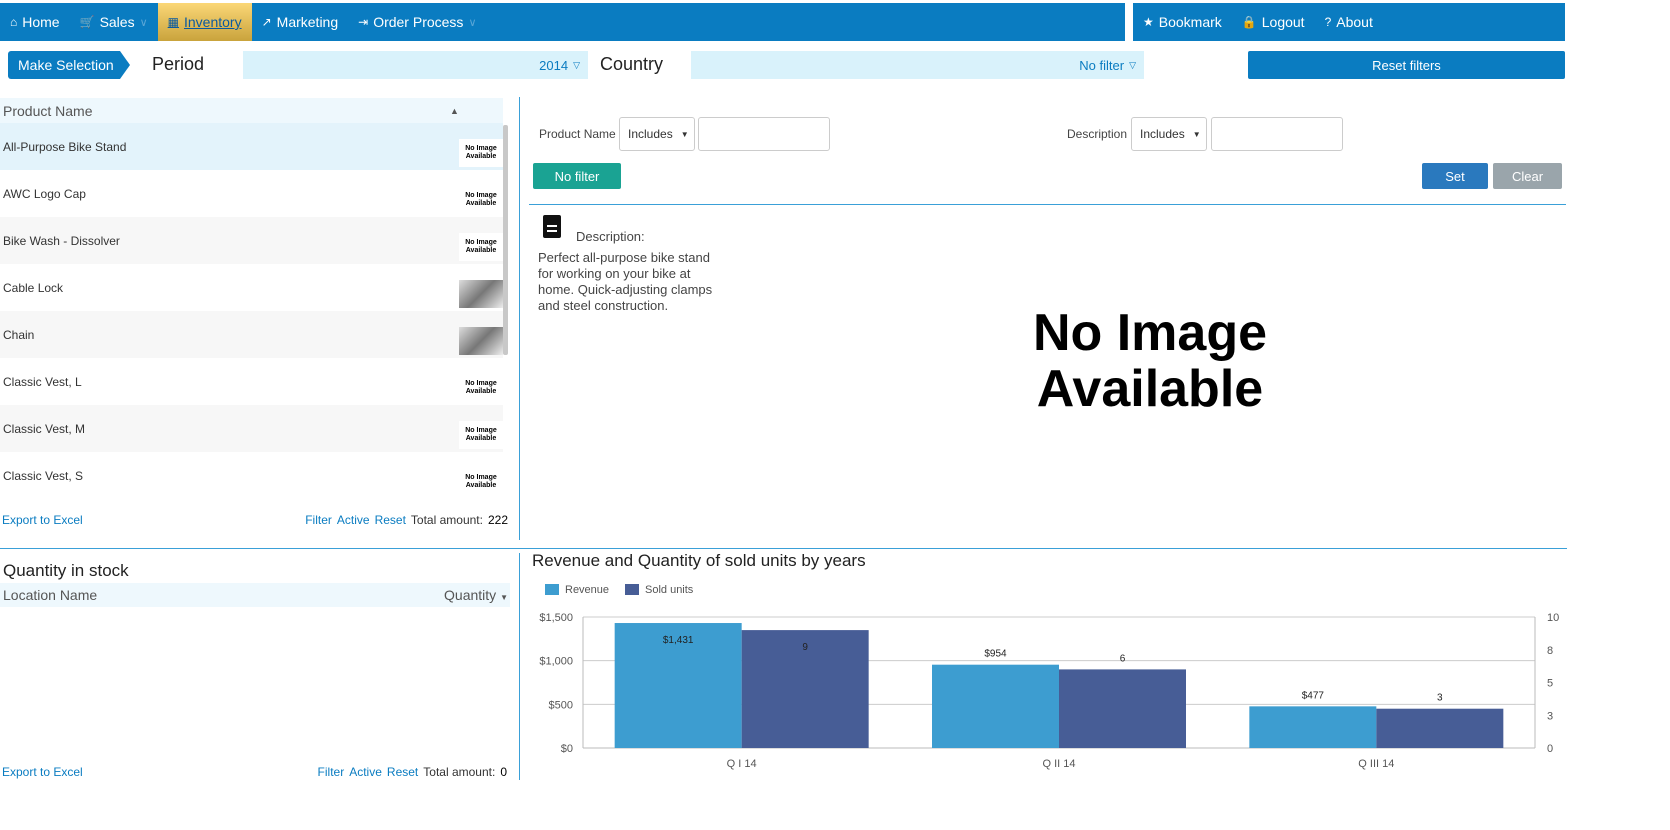 This screenshot has width=1670, height=830. I want to click on product-name: AWC Logo Cap, so click(44, 193).